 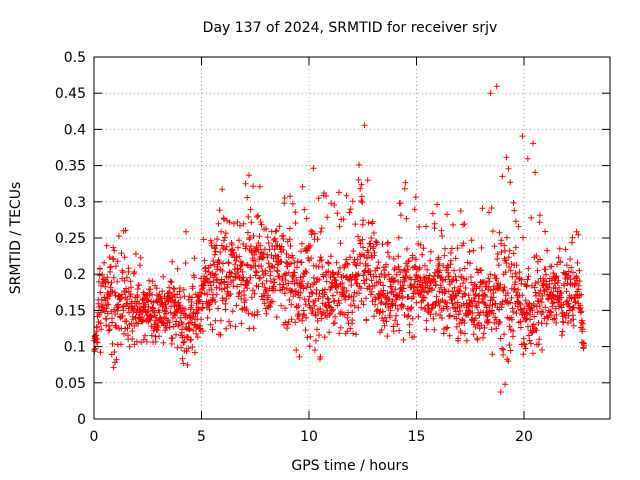 What do you see at coordinates (70, 239) in the screenshot?
I see `y-tick-label: 0.25` at bounding box center [70, 239].